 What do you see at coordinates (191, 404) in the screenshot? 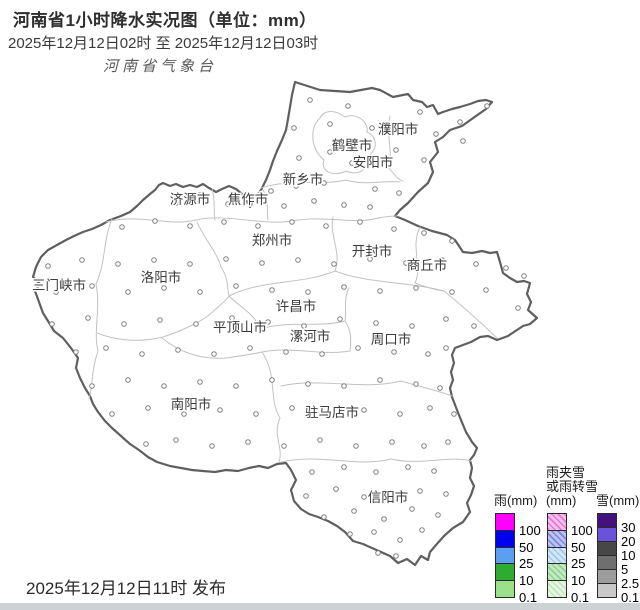
I see `city-label: 南阳市` at bounding box center [191, 404].